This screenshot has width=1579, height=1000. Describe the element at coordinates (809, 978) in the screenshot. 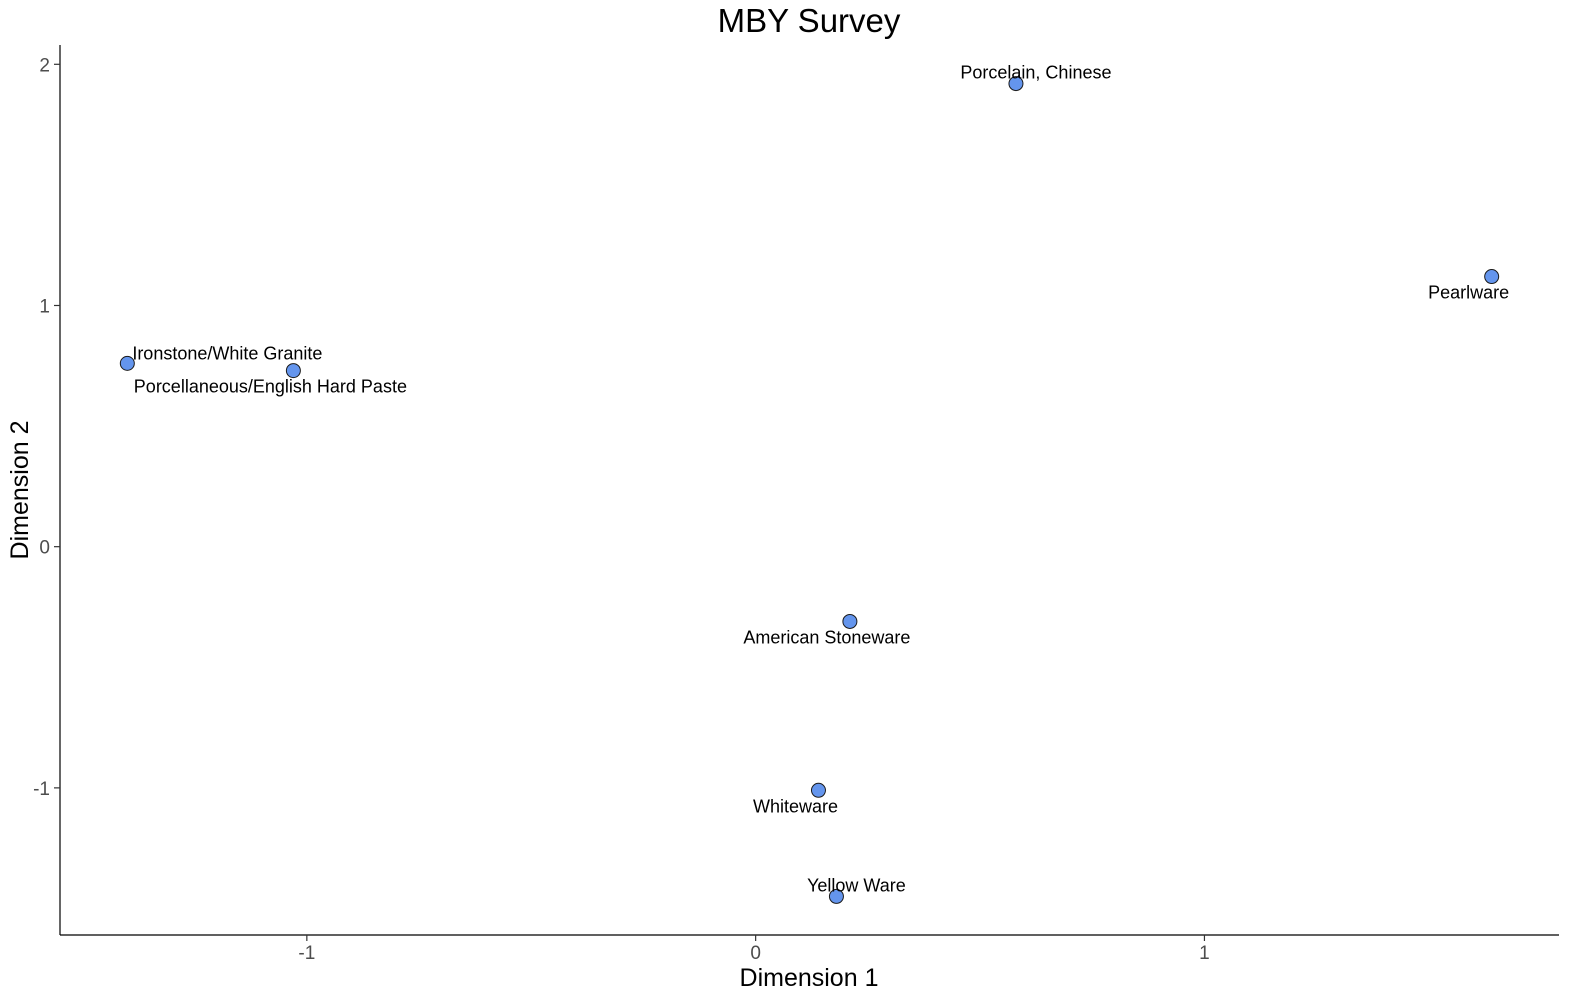

I see `x-axis-title: Dimension 1` at that location.